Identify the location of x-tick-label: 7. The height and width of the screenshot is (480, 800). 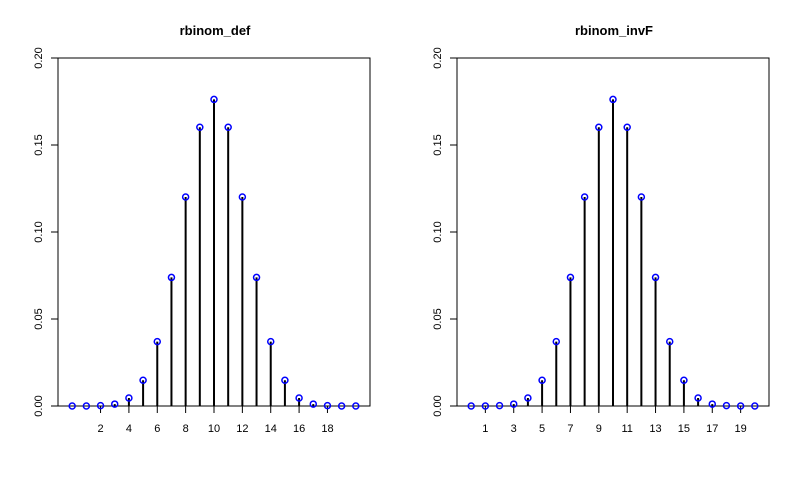
(570, 429).